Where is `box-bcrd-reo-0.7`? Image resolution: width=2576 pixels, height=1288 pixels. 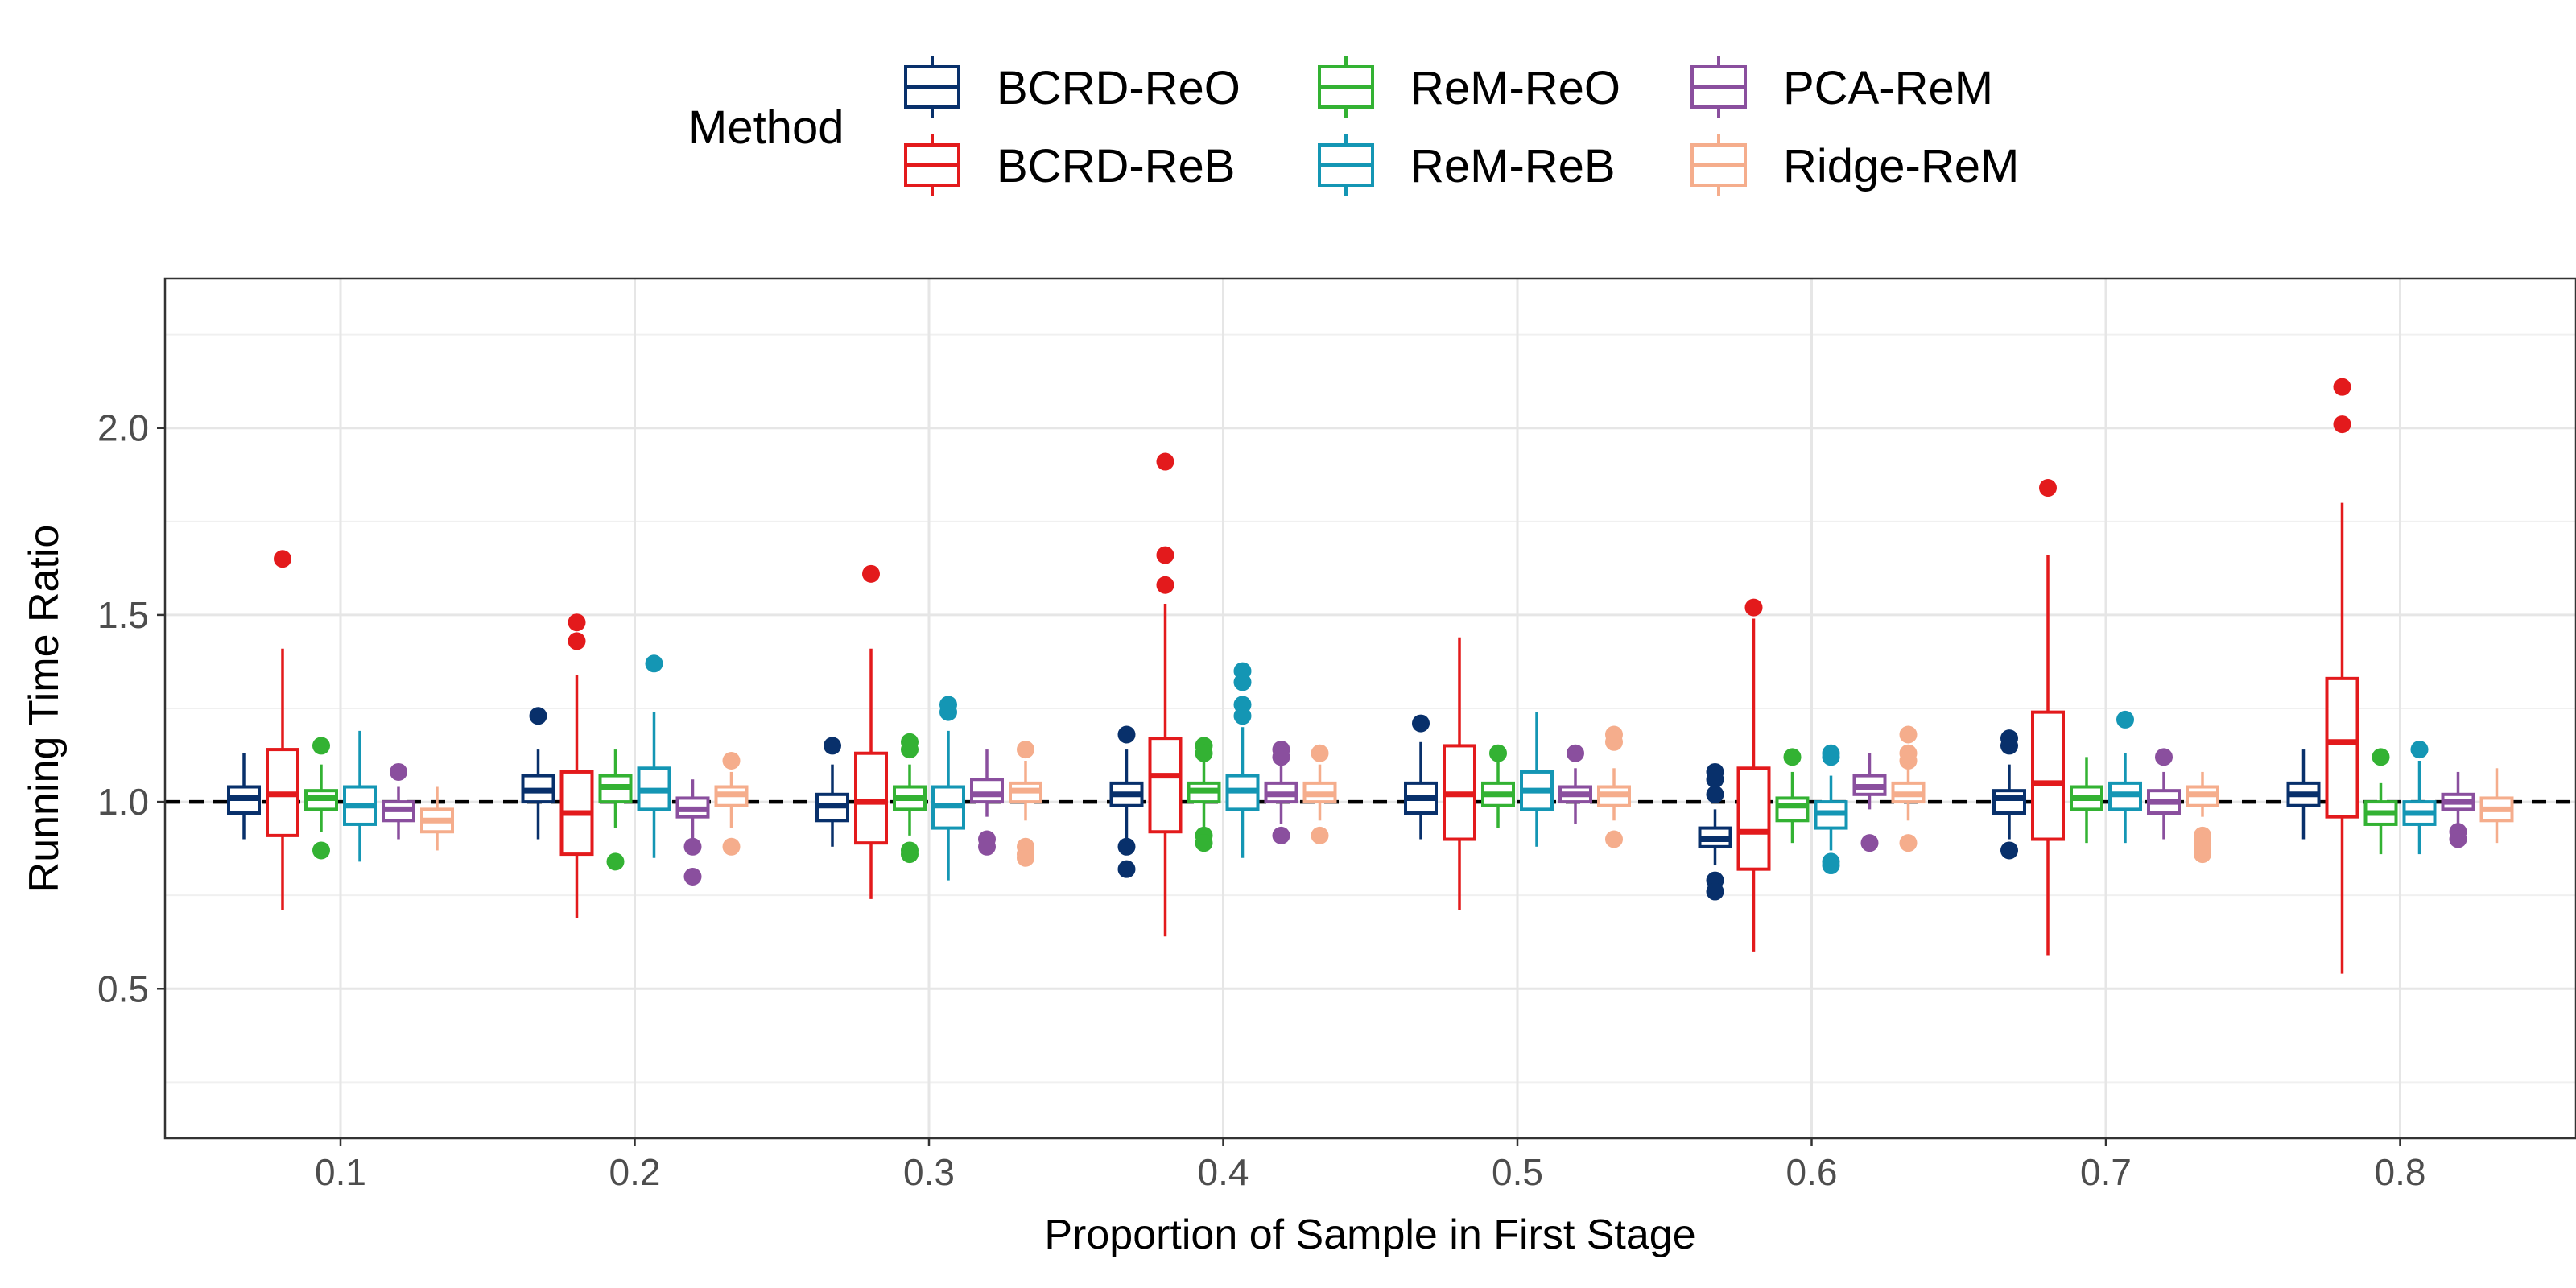
box-bcrd-reo-0.7 is located at coordinates (2009, 794).